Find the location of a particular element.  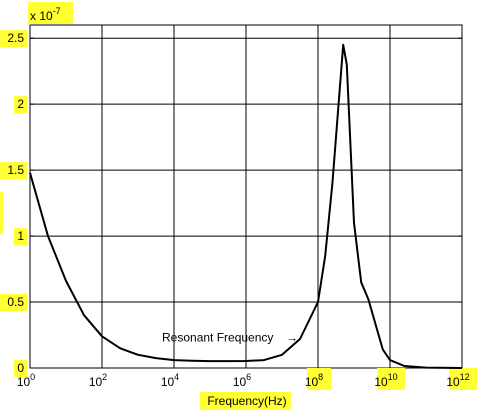

annotation-arrow: → is located at coordinates (292, 338).